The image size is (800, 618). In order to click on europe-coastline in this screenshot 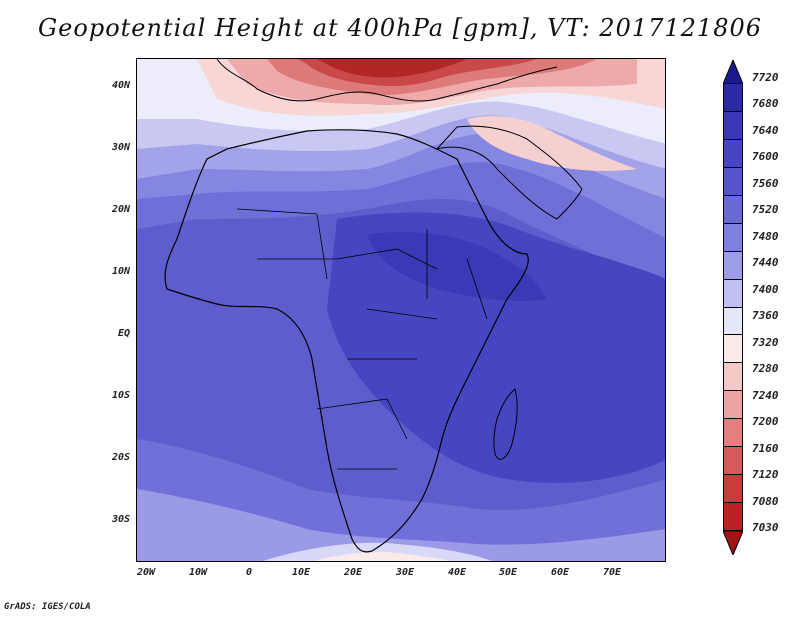, I will do `click(387, 80)`.